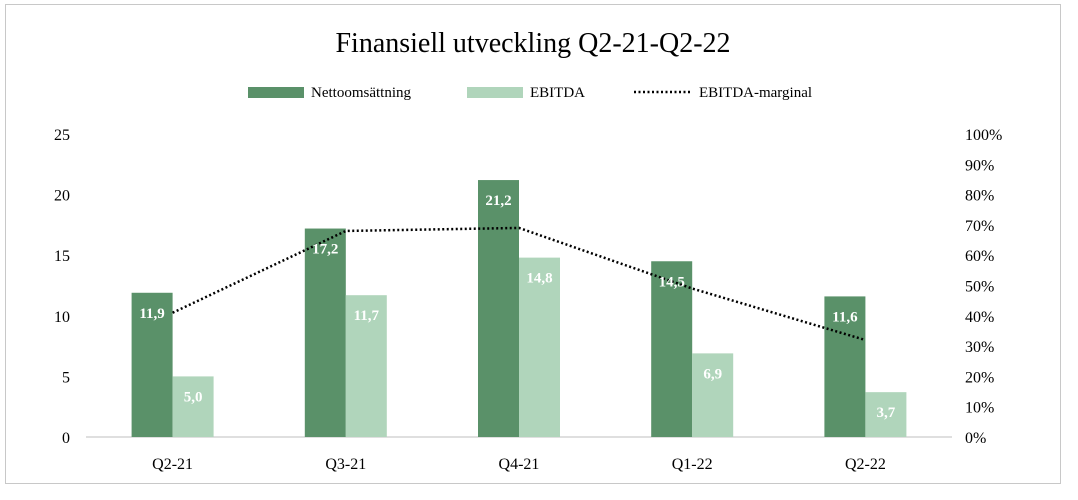 The image size is (1078, 500). What do you see at coordinates (62, 256) in the screenshot?
I see `y-left-tick-label: 15` at bounding box center [62, 256].